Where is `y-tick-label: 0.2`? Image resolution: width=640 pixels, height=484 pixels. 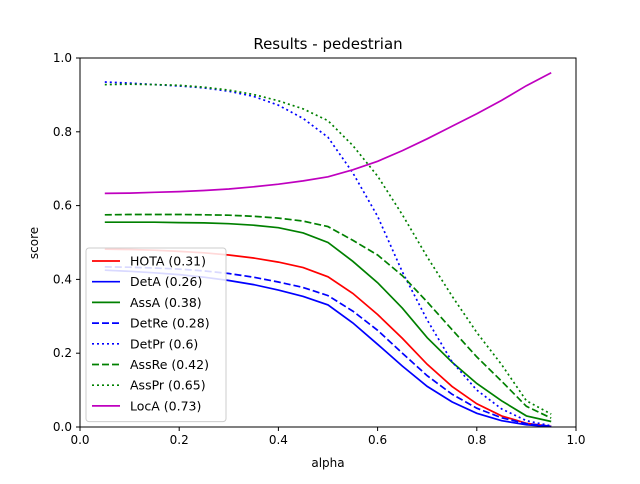
y-tick-label: 0.2 is located at coordinates (62, 353).